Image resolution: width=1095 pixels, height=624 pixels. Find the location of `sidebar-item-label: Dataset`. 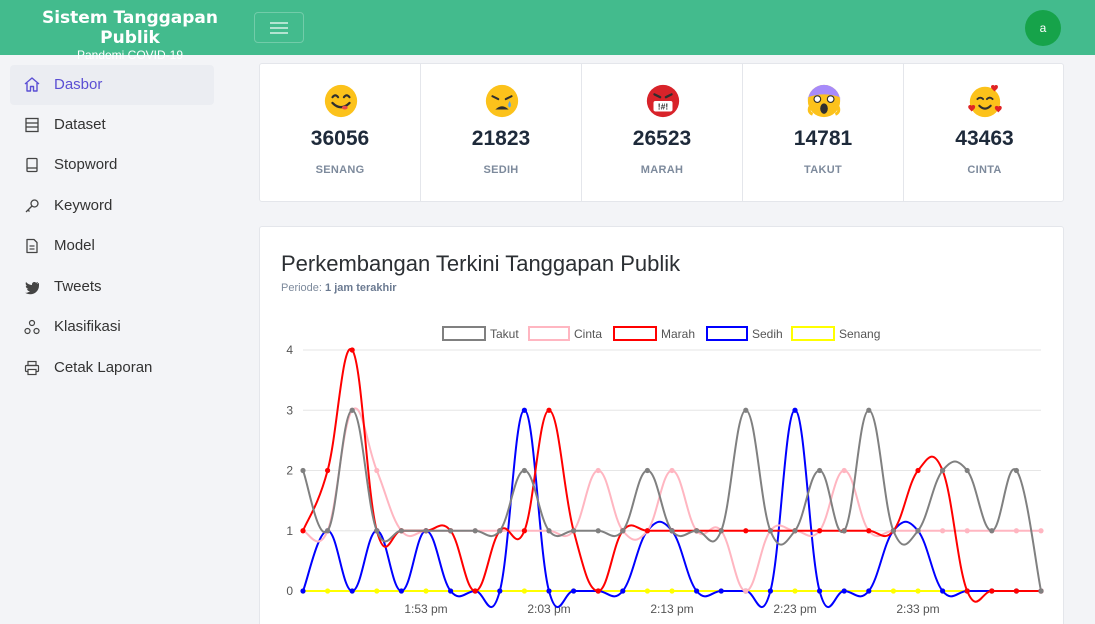

sidebar-item-label: Dataset is located at coordinates (80, 124).